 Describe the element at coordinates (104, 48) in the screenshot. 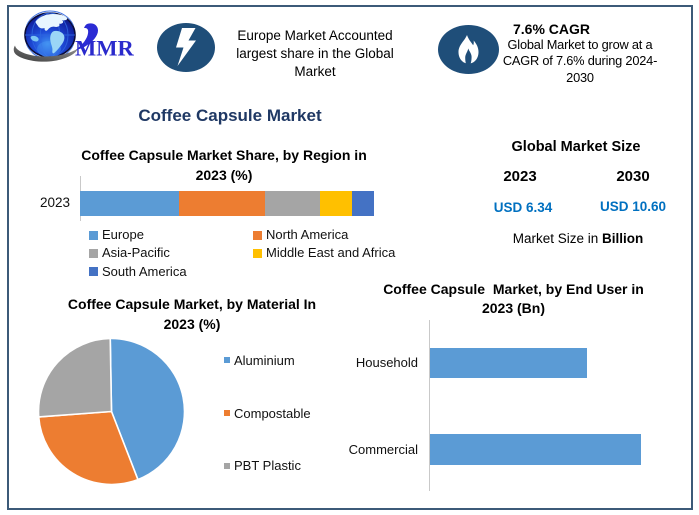

I see `svg-text: MMR` at that location.